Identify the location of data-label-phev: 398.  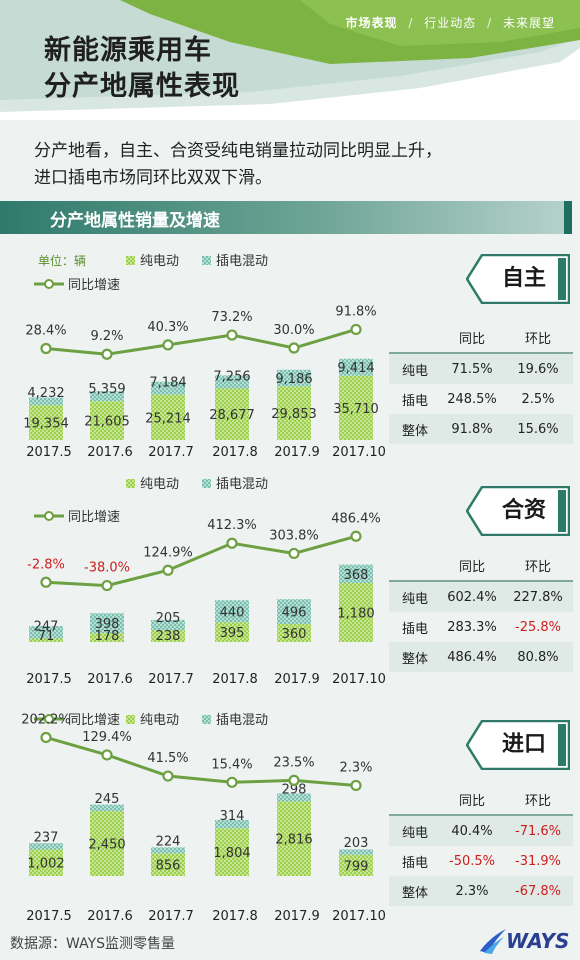
(107, 624).